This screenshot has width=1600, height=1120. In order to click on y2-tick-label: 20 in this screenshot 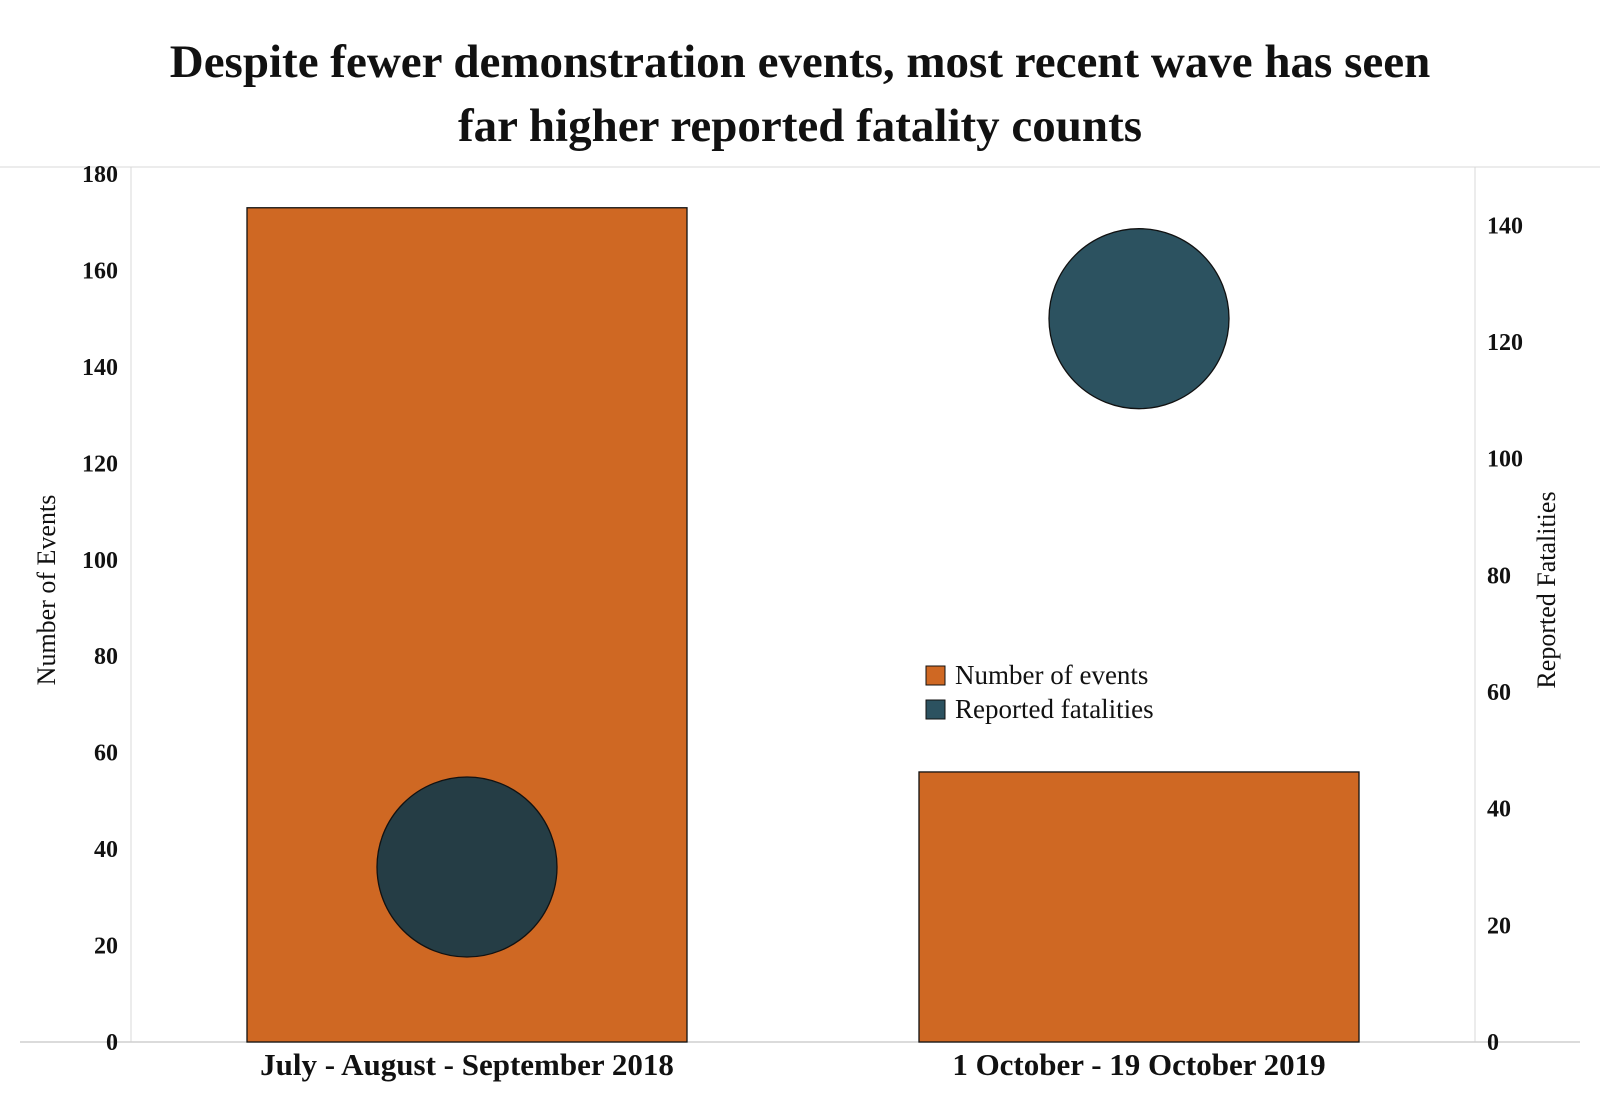, I will do `click(1499, 926)`.